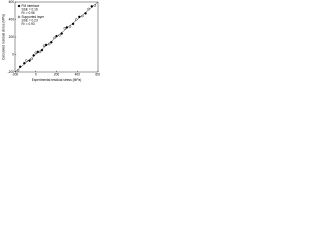  What do you see at coordinates (12, 2) in the screenshot?
I see `y-tick-label: 600` at bounding box center [12, 2].